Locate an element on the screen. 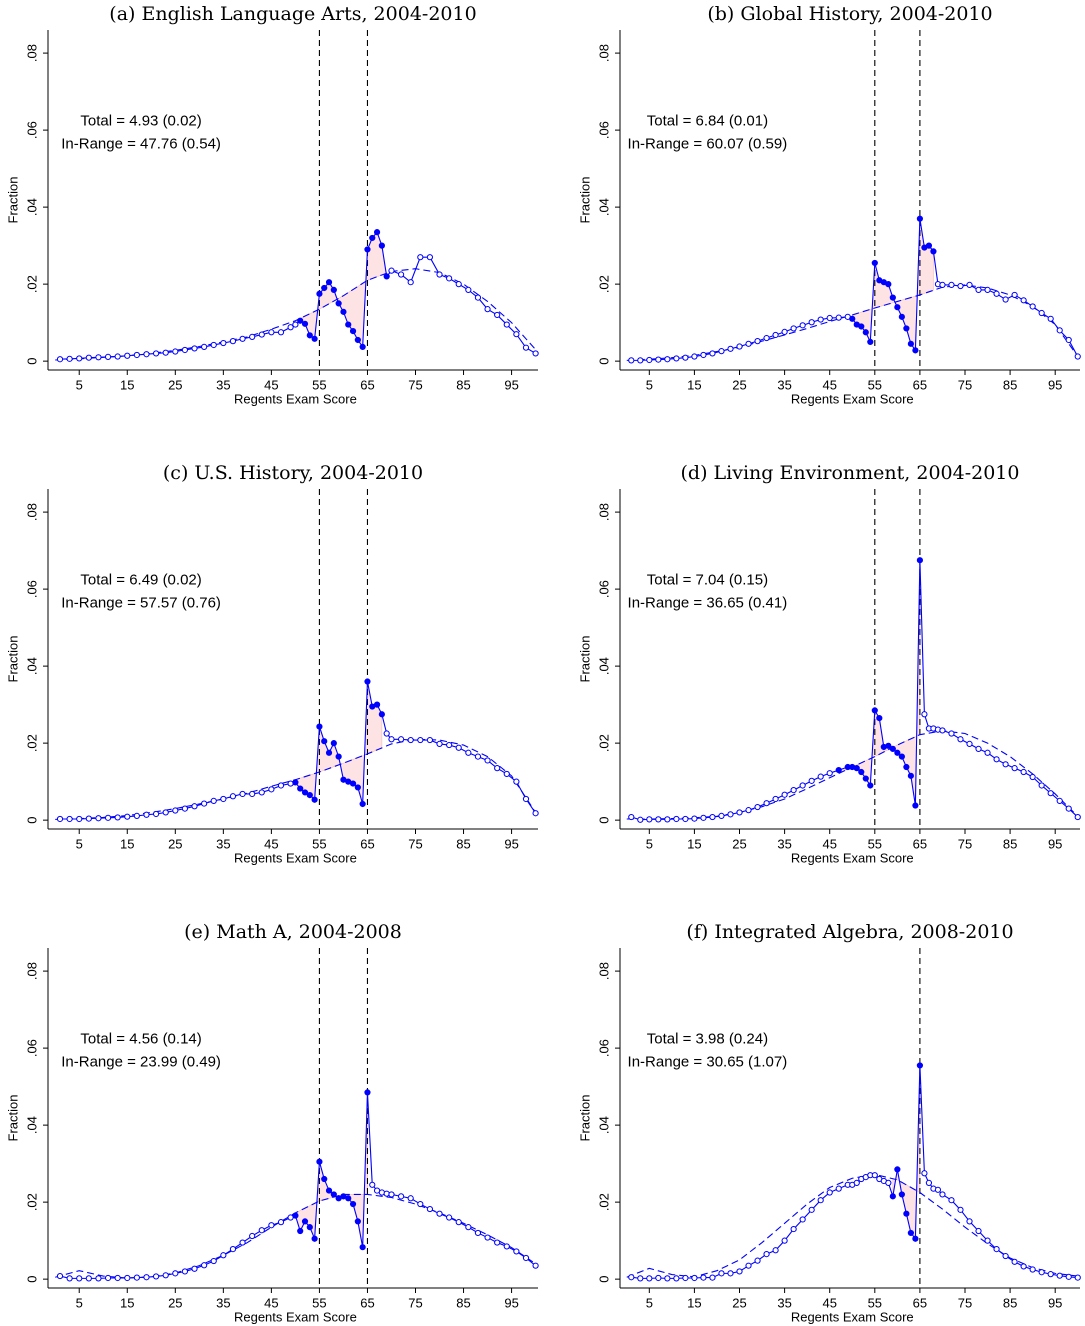 The image size is (1085, 1326). panel-title: (d) Living Environment, 2004-2010 is located at coordinates (850, 473).